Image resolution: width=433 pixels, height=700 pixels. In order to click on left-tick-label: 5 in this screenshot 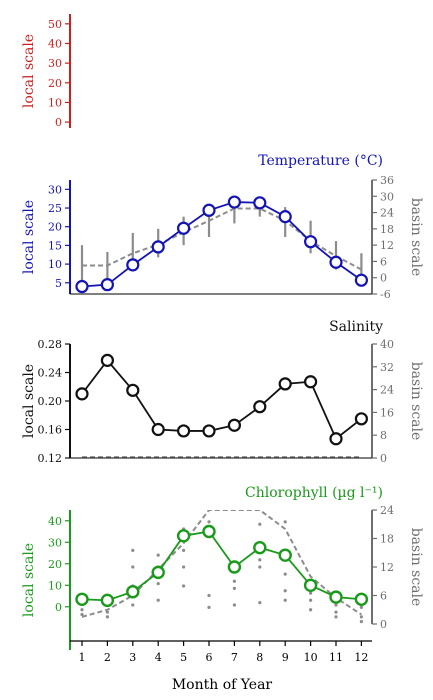, I will do `click(58, 283)`.